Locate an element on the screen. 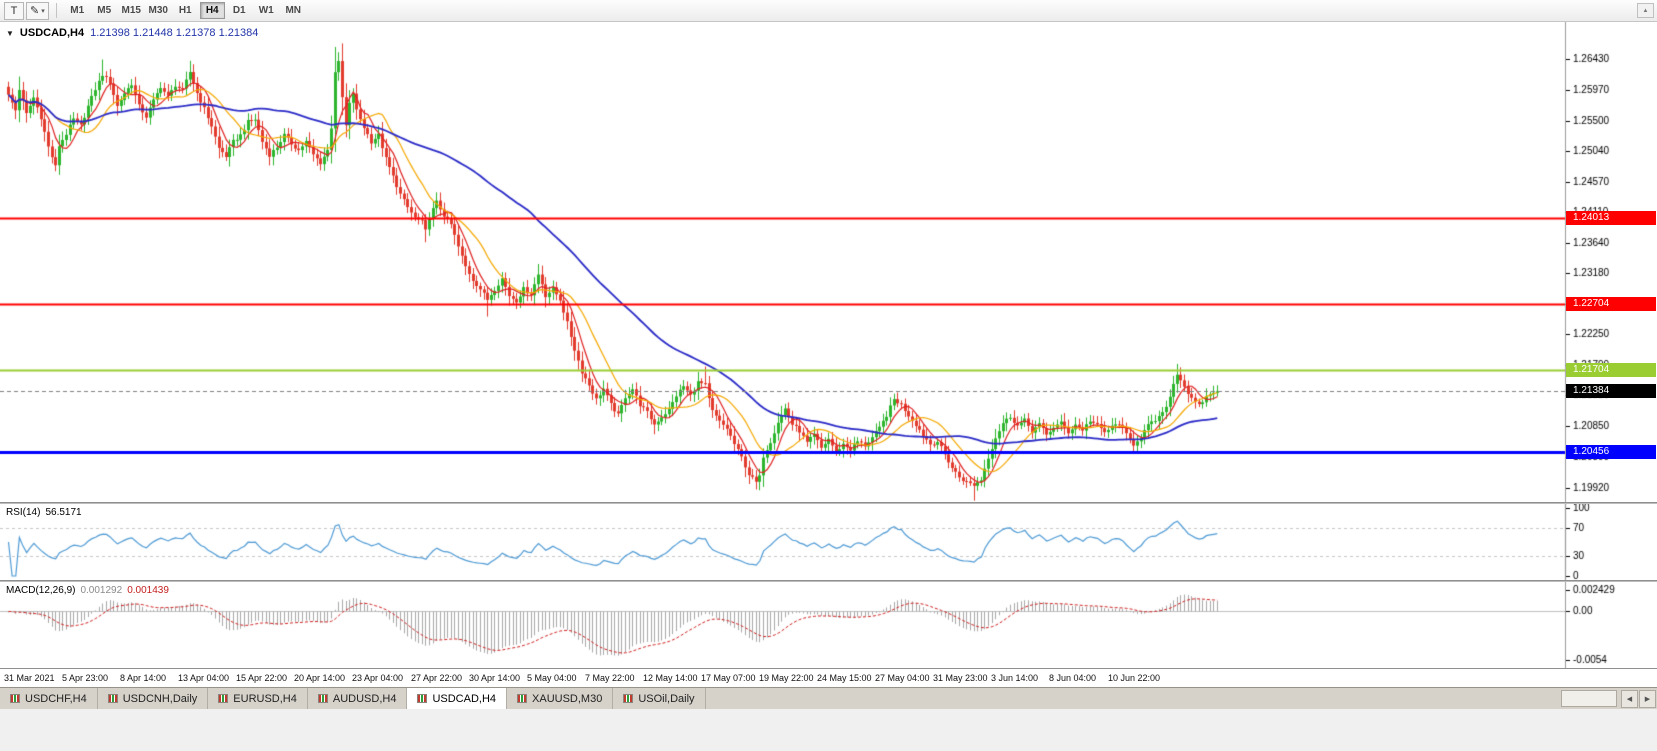 The image size is (1657, 751). chart-tab-eurusd-h4: EURUSD,H4 is located at coordinates (258, 698).